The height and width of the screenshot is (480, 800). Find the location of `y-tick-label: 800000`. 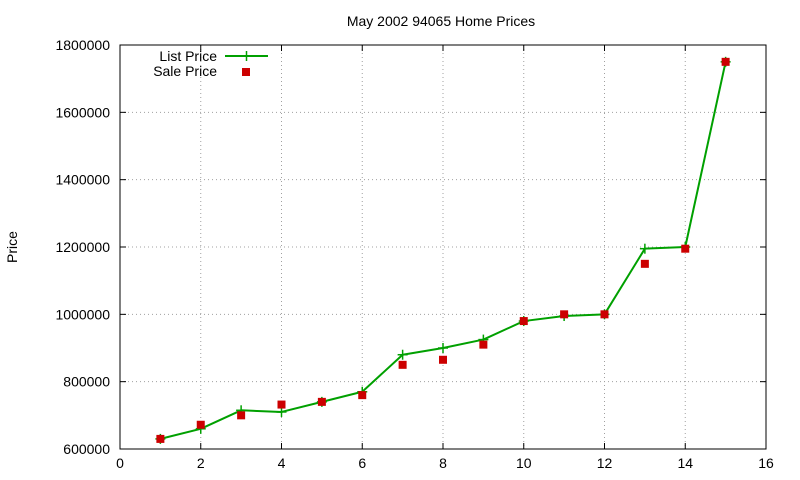

y-tick-label: 800000 is located at coordinates (86, 382).